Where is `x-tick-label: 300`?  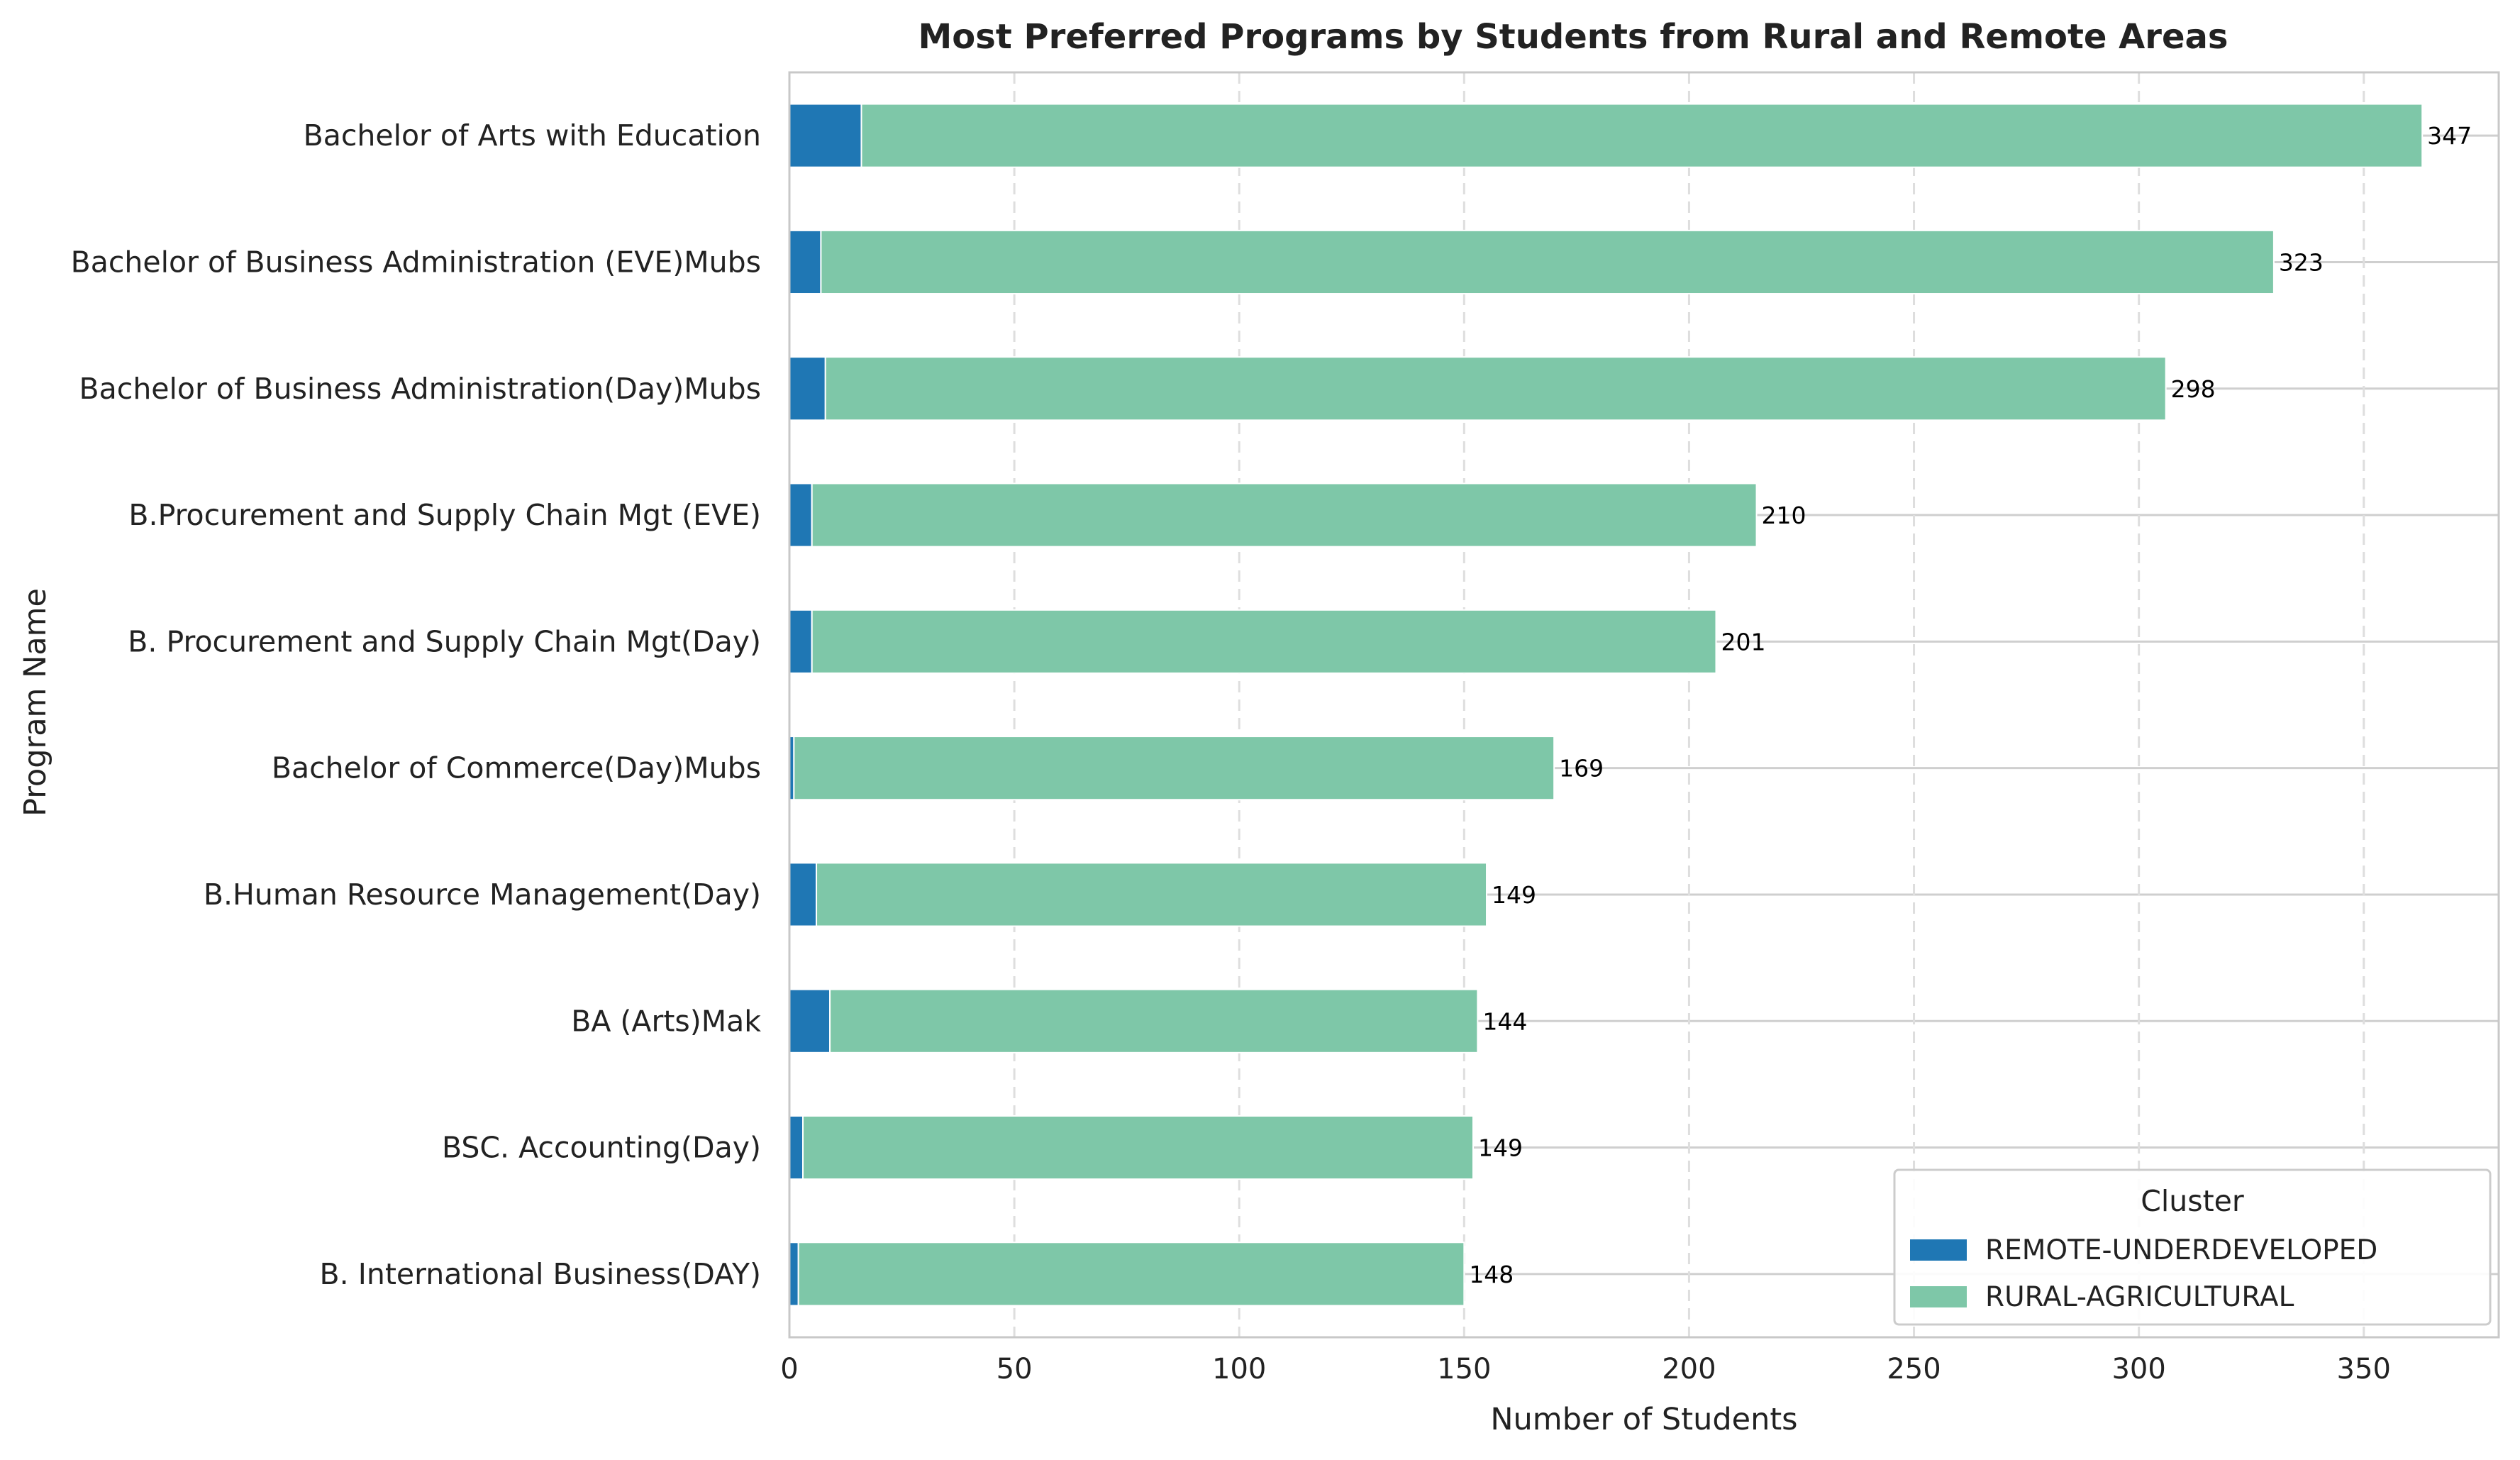 x-tick-label: 300 is located at coordinates (2138, 1369).